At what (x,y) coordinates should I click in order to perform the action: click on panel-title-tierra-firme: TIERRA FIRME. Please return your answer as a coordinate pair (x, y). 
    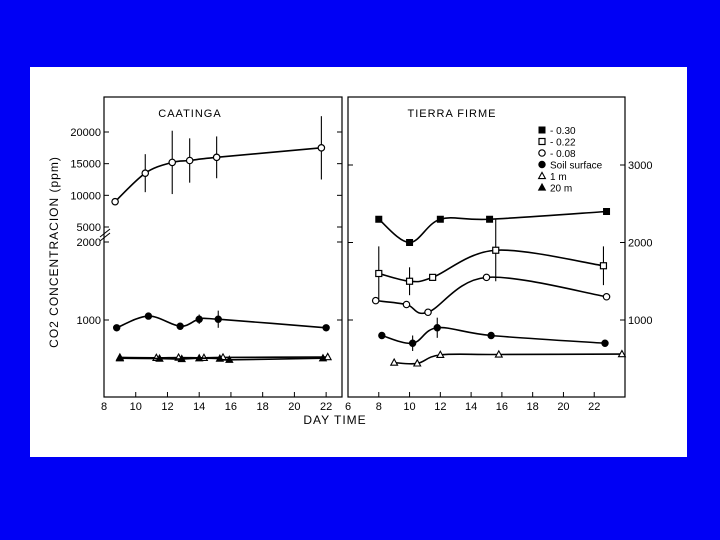
    Looking at the image, I should click on (451, 114).